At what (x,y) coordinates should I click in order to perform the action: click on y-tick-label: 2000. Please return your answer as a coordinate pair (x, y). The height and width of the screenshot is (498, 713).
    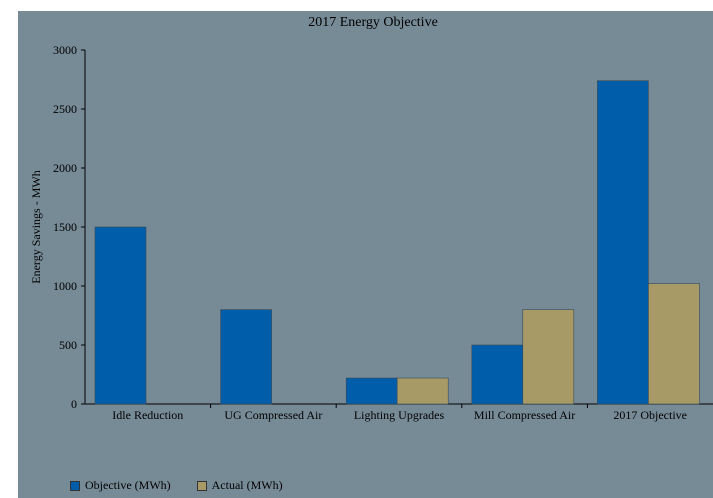
    Looking at the image, I should click on (65, 168).